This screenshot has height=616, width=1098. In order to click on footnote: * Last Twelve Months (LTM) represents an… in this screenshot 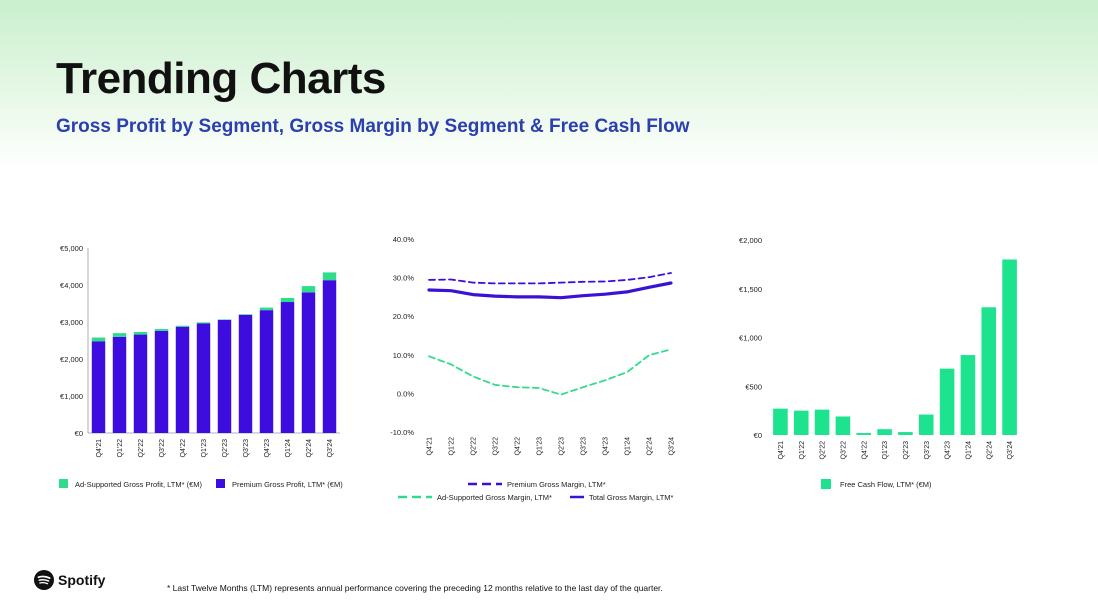, I will do `click(415, 588)`.